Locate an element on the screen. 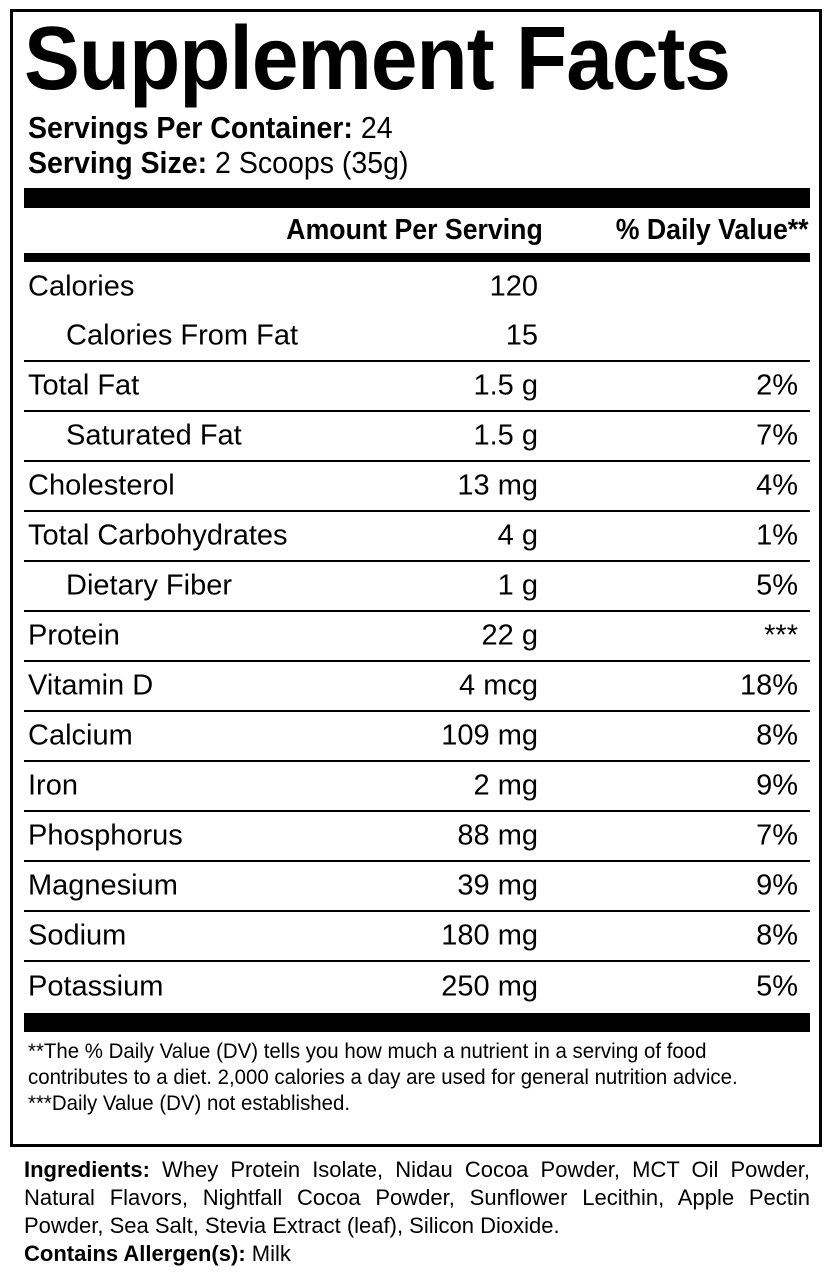 This screenshot has height=1276, width=837. nutrient-name: Cholesterol is located at coordinates (101, 485).